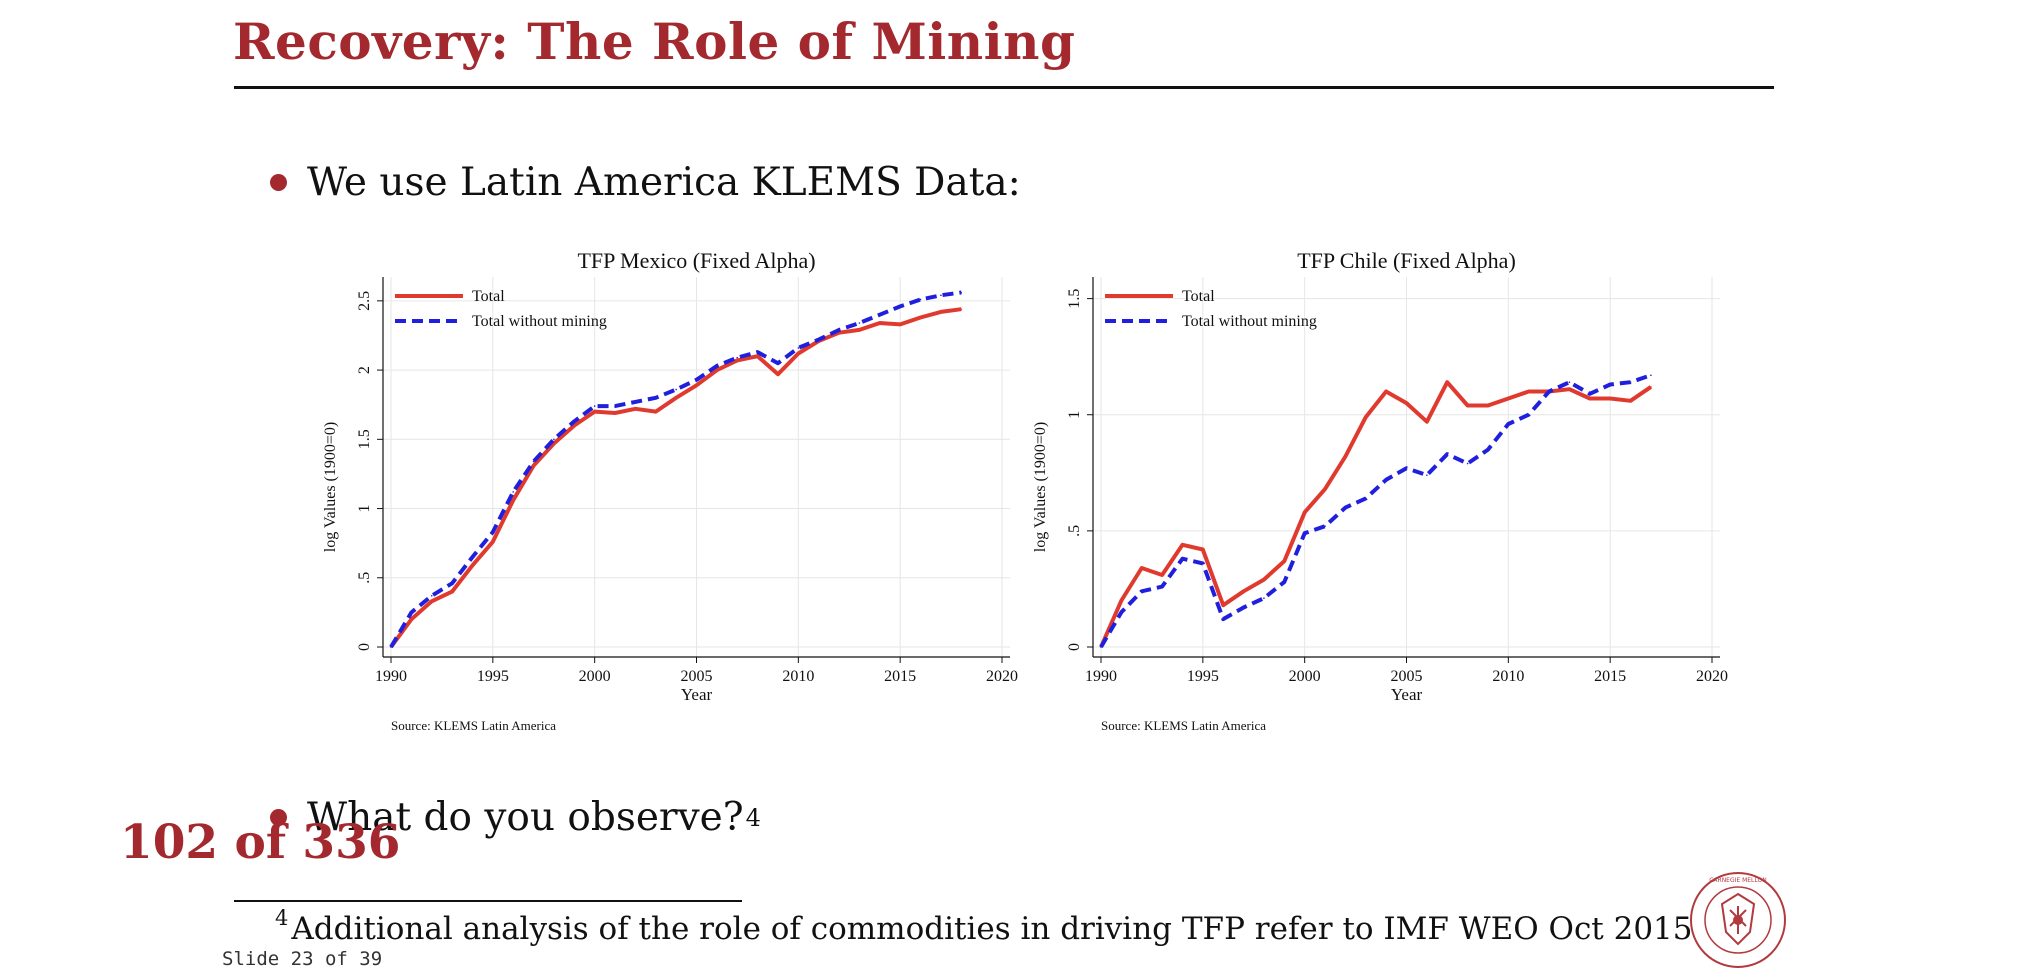 This screenshot has height=970, width=2022. Describe the element at coordinates (260, 842) in the screenshot. I see `page-counter: 102 of 336` at that location.